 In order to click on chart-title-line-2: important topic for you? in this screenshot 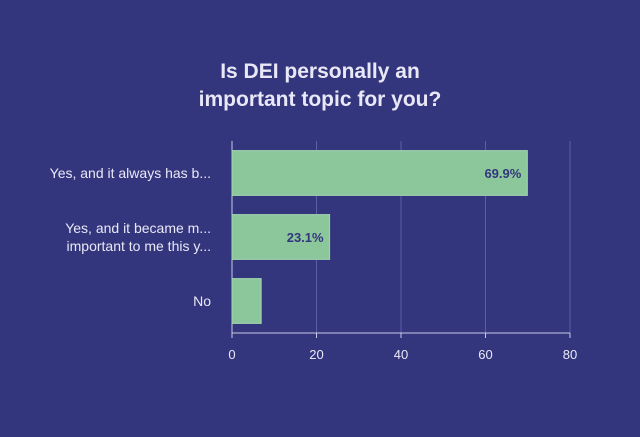, I will do `click(320, 99)`.